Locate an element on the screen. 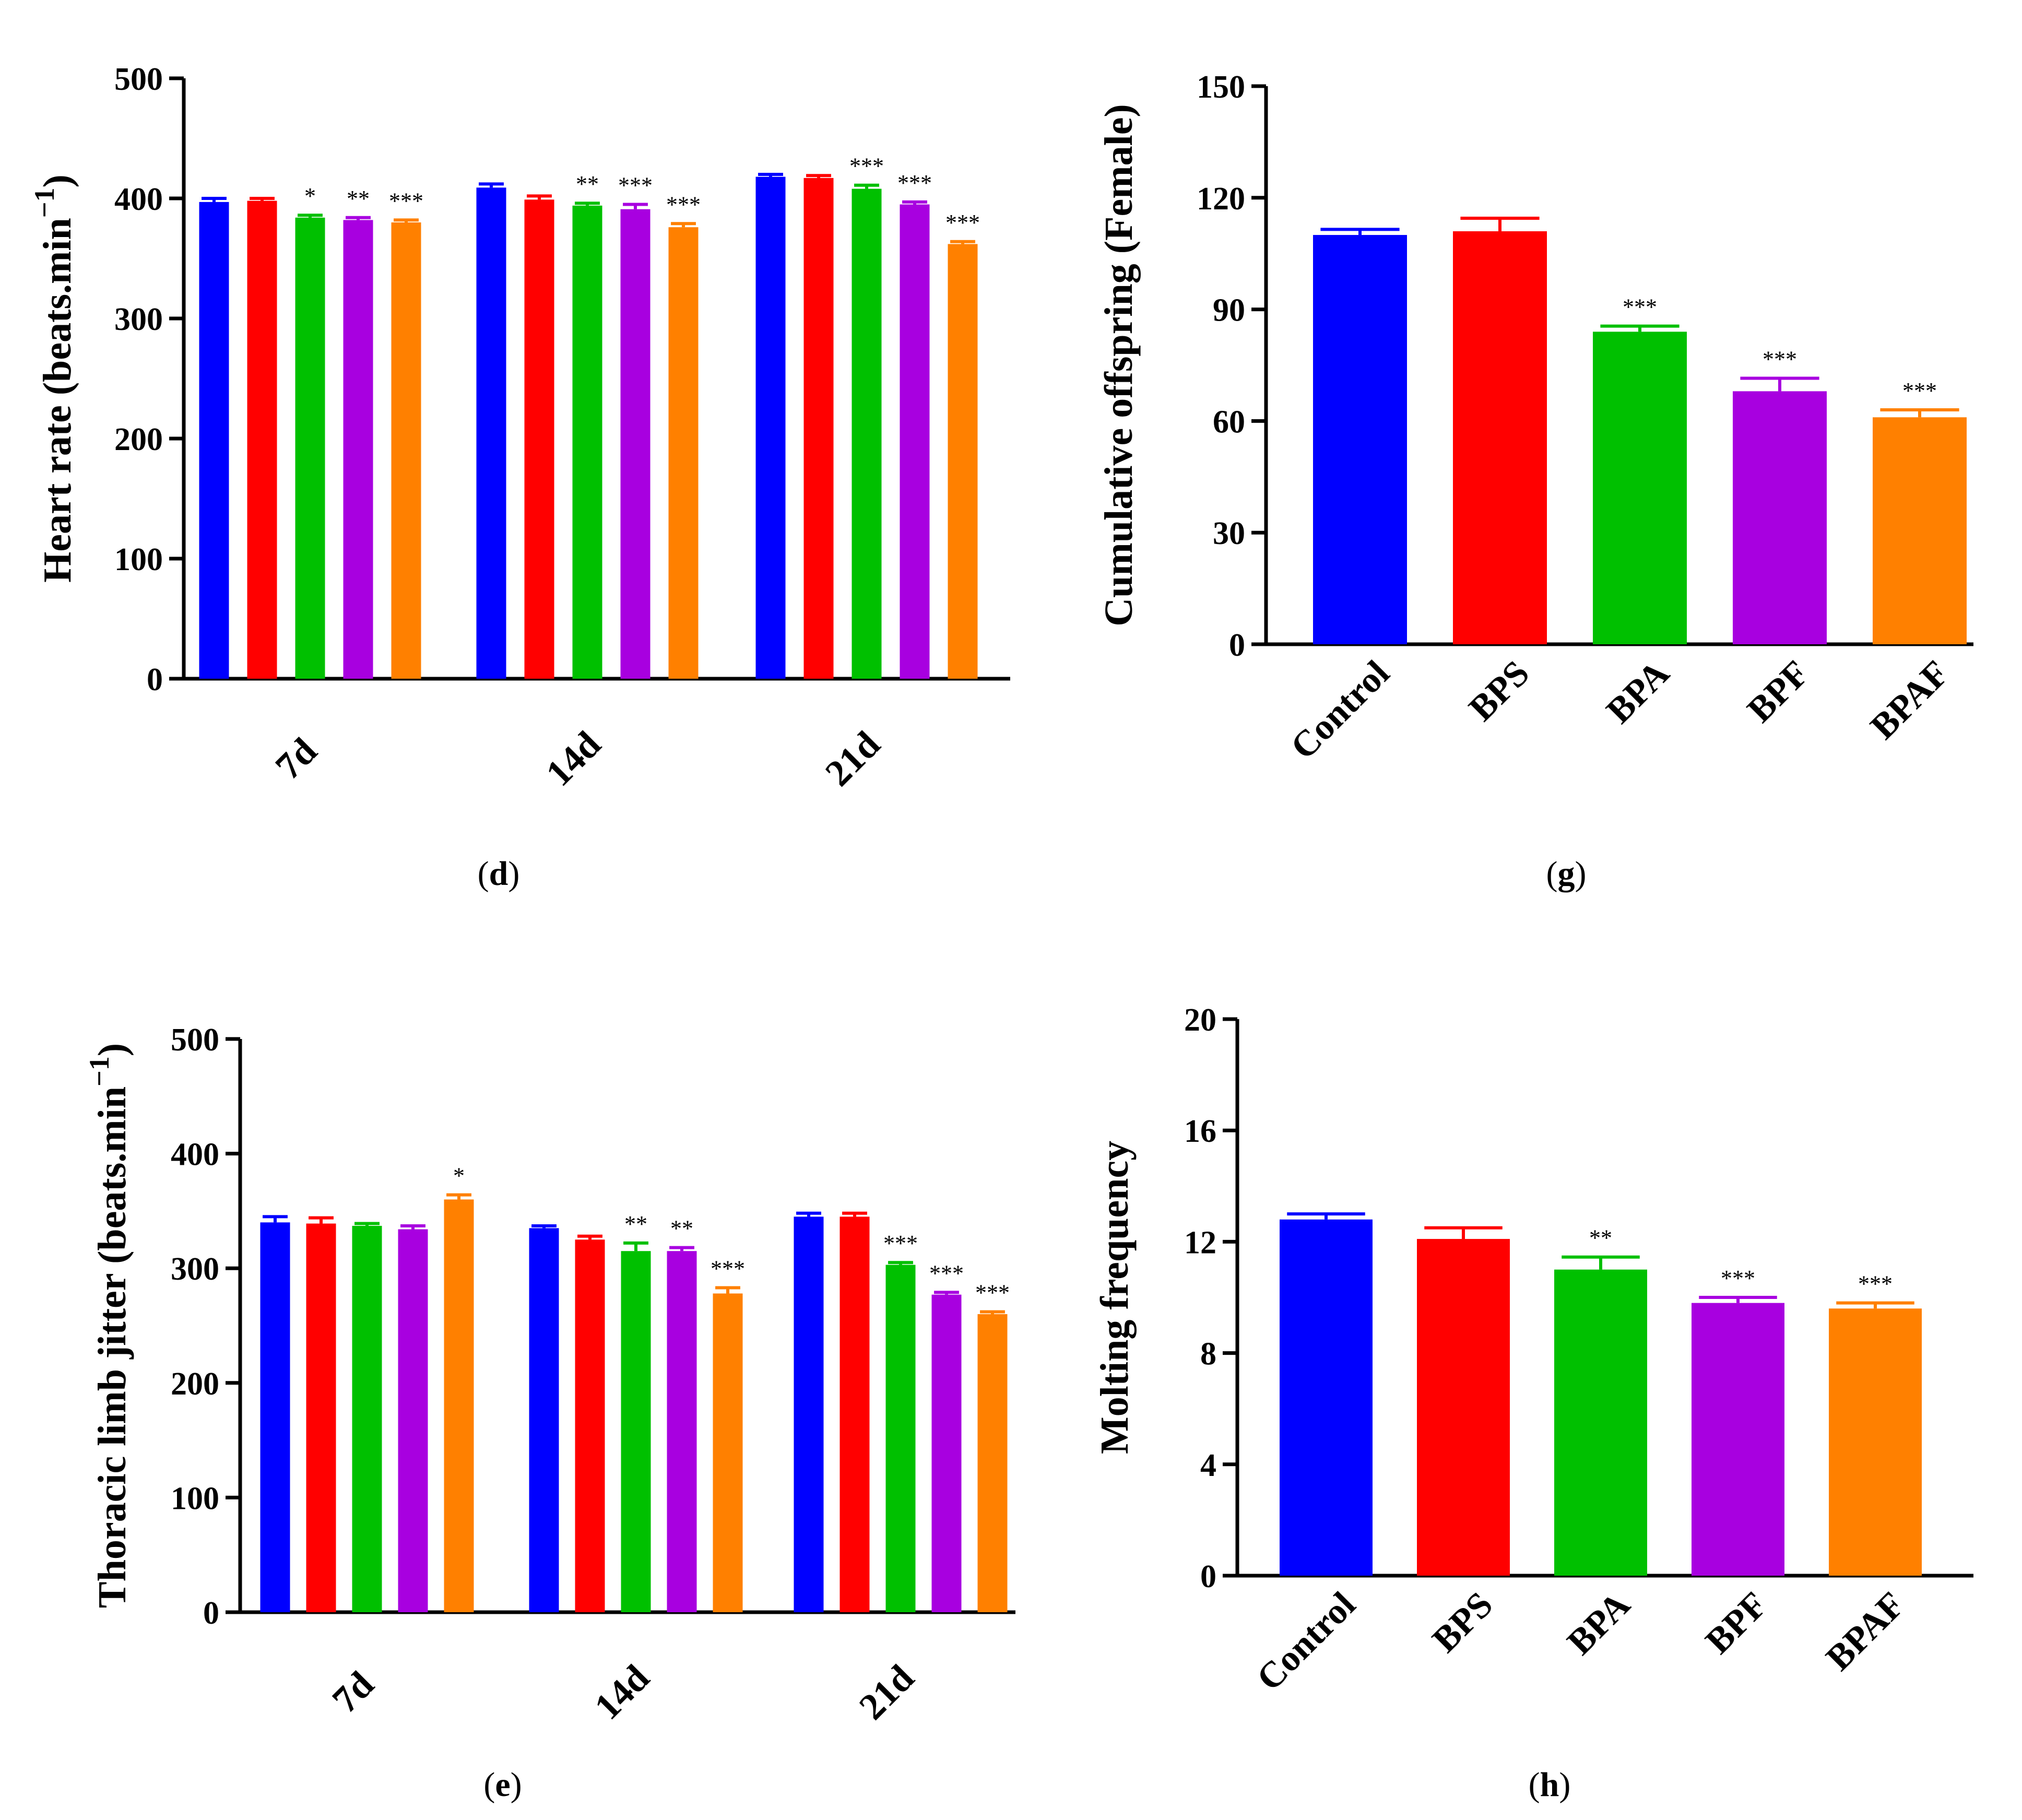 This screenshot has height=1820, width=2022. y-axis-title: Heart rate (beats.min−1) is located at coordinates (54, 379).